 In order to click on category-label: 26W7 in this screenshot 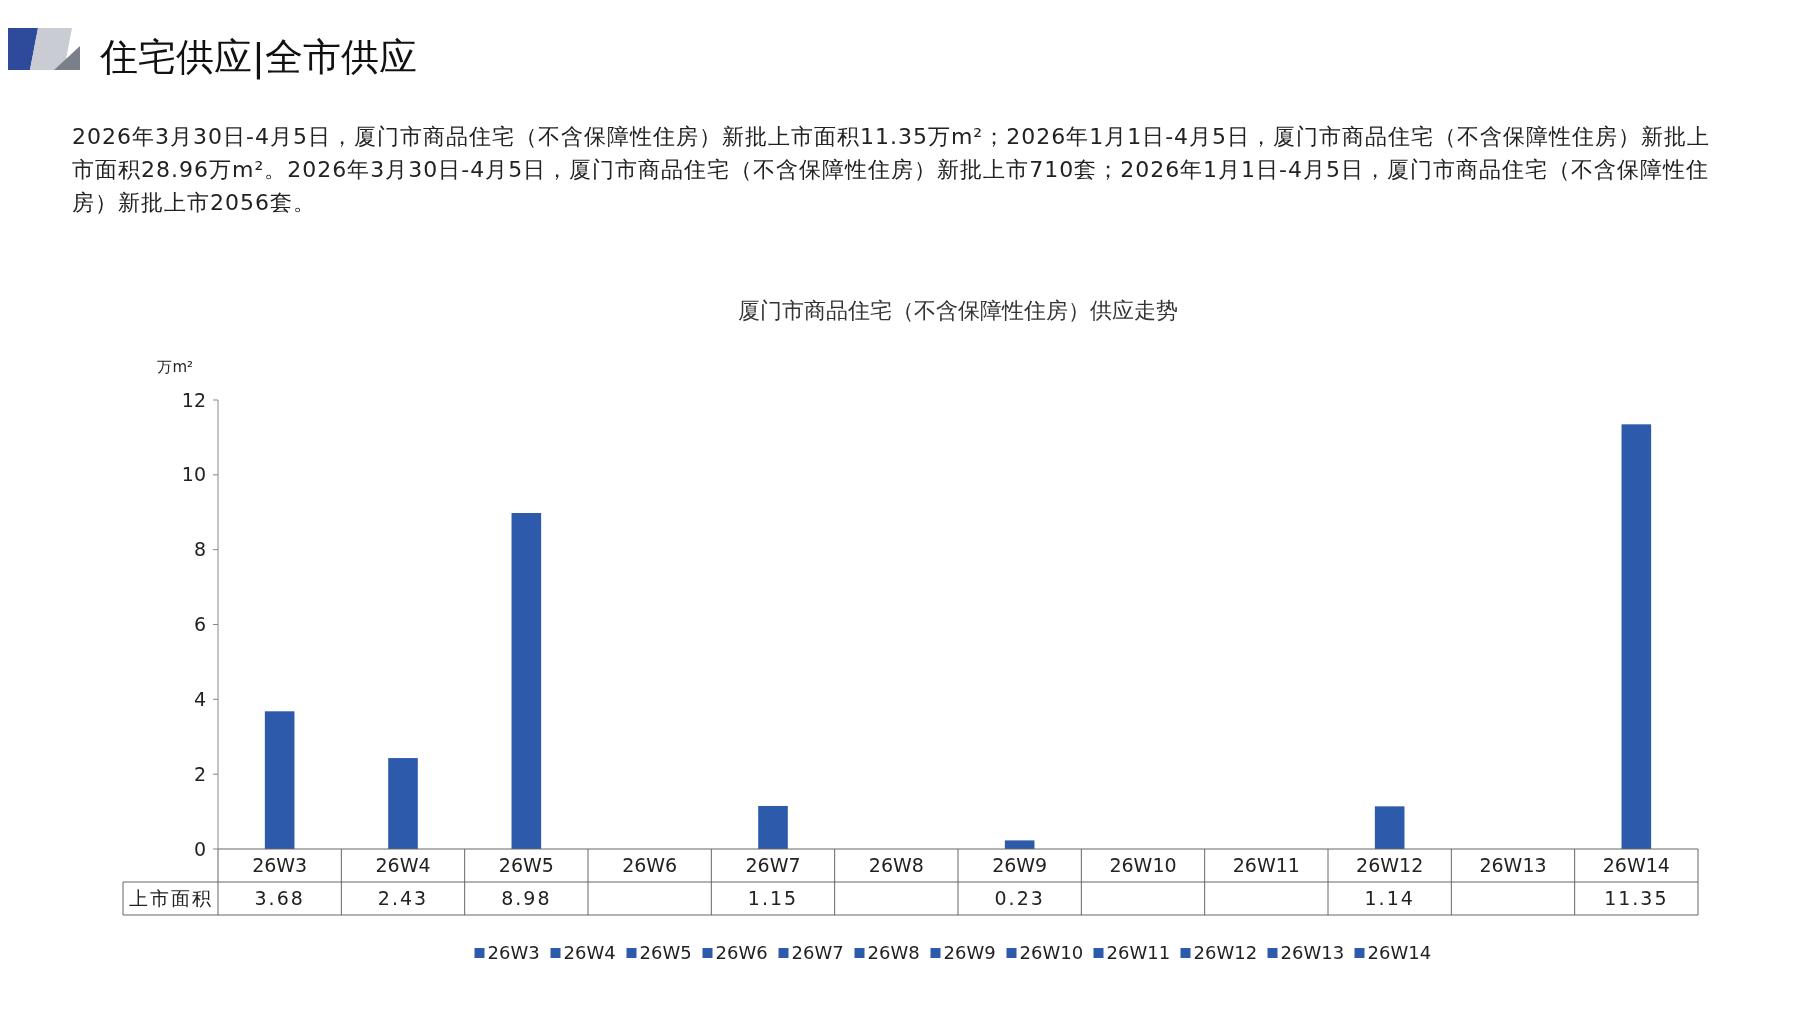, I will do `click(817, 953)`.